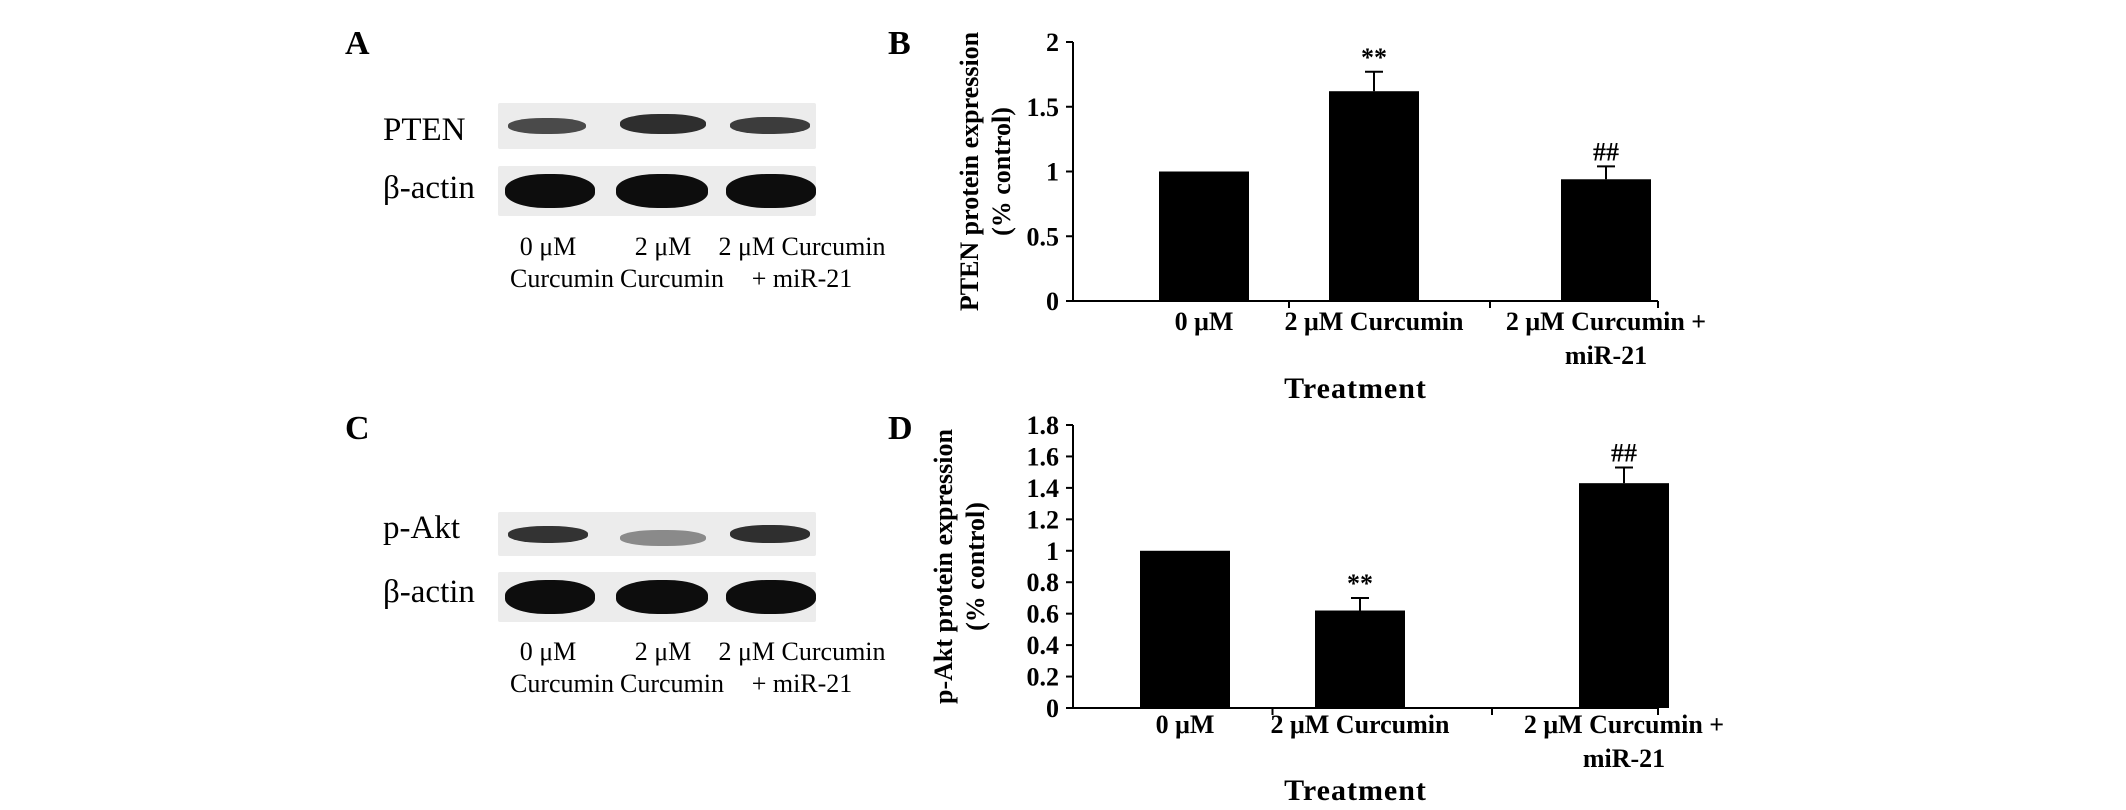 This screenshot has width=2126, height=810. Describe the element at coordinates (1052, 42) in the screenshot. I see `y-tick-label: 2` at that location.